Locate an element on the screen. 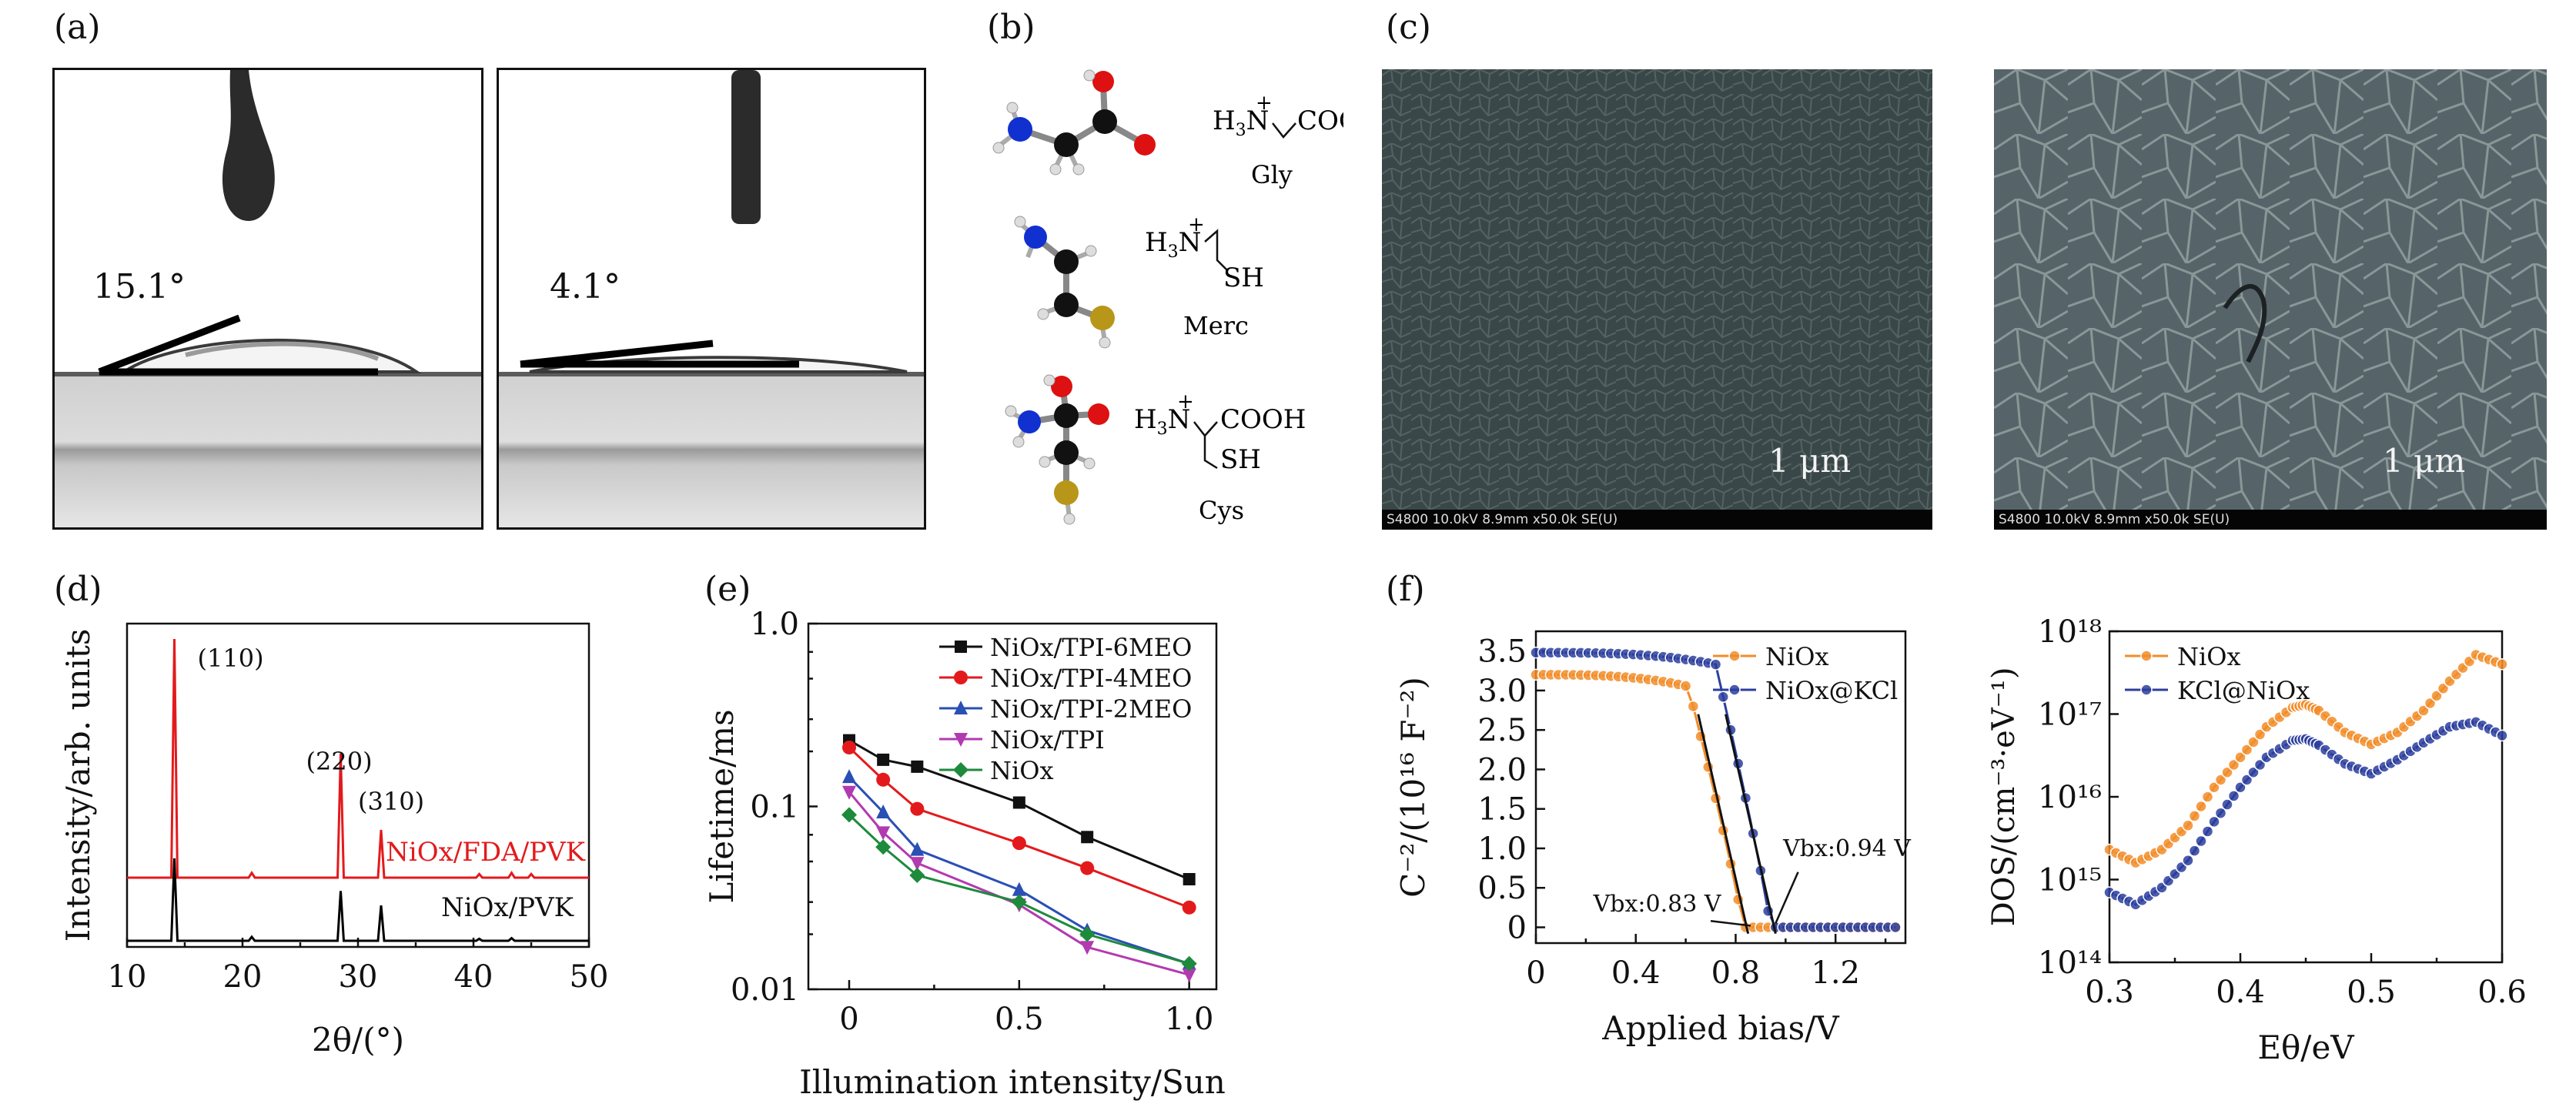 This screenshot has width=2576, height=1114. contact-angle-image-2: 4.1° is located at coordinates (712, 299).